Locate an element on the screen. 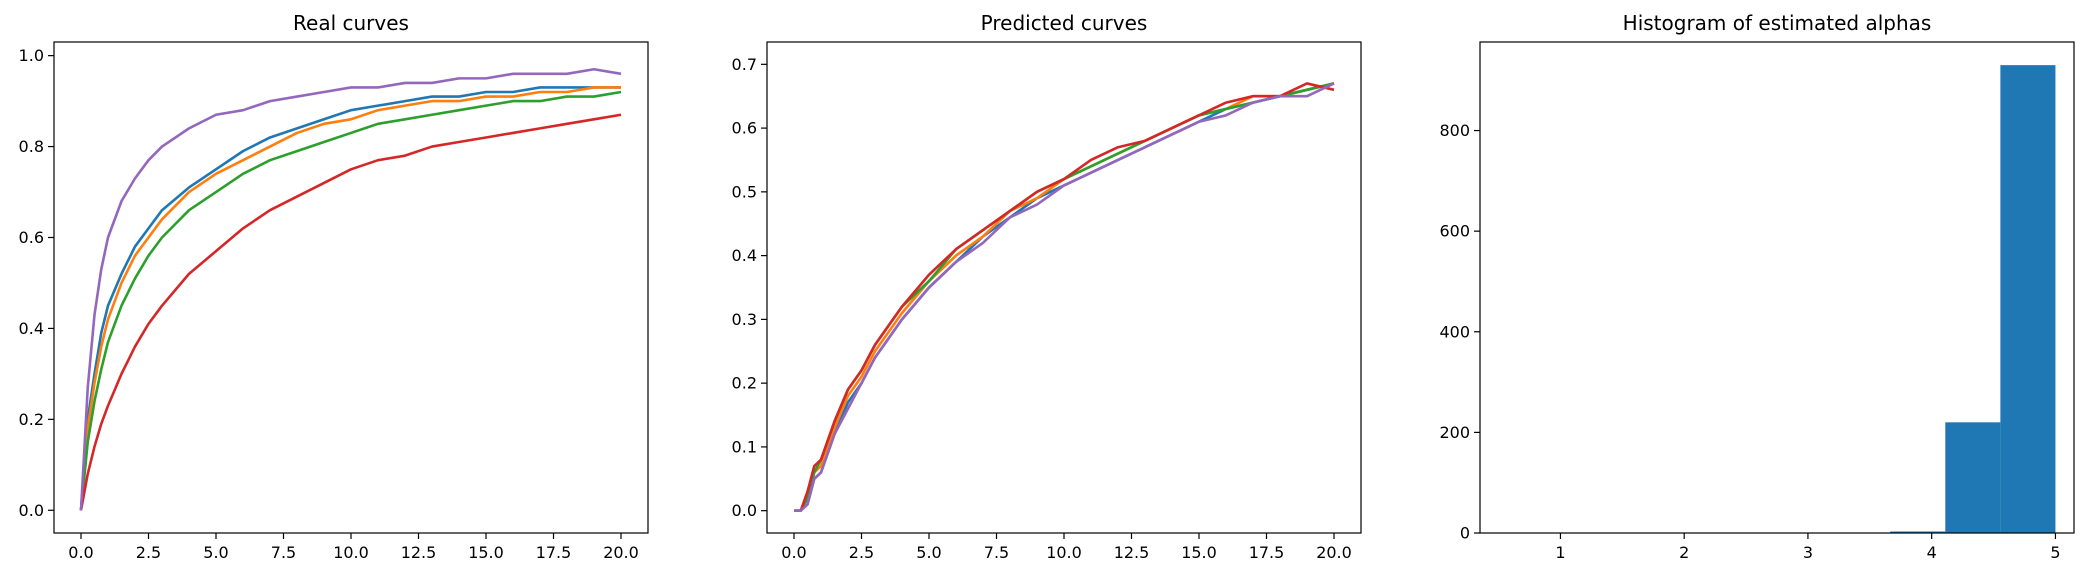 Image resolution: width=2093 pixels, height=575 pixels. x-tick-label: 5 is located at coordinates (2055, 552).